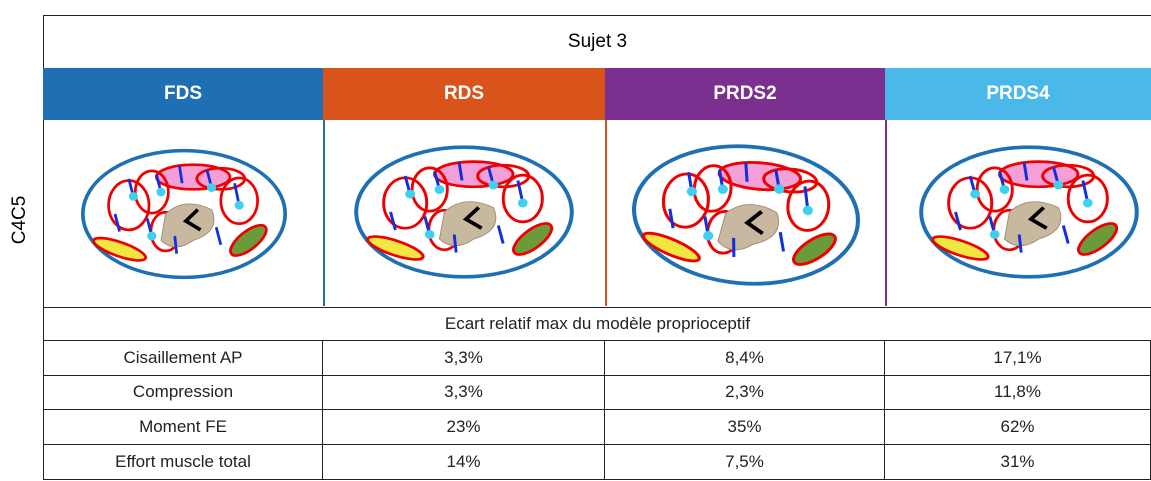  What do you see at coordinates (1018, 462) in the screenshot?
I see `value-cell: 31%` at bounding box center [1018, 462].